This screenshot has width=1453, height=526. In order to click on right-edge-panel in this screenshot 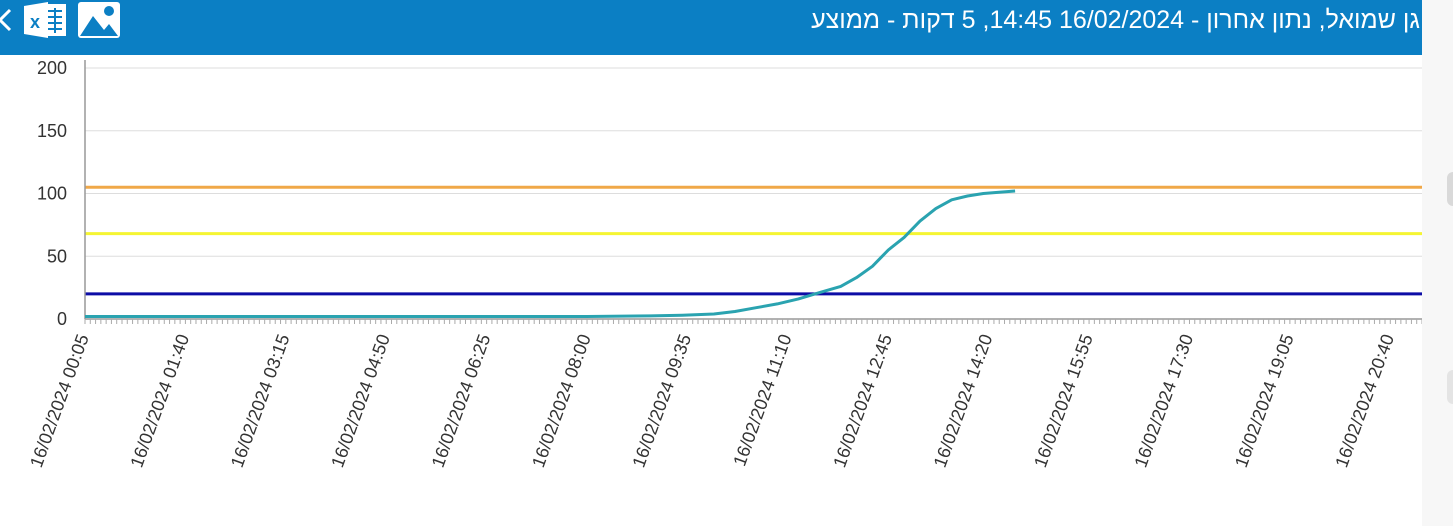, I will do `click(1437, 263)`.